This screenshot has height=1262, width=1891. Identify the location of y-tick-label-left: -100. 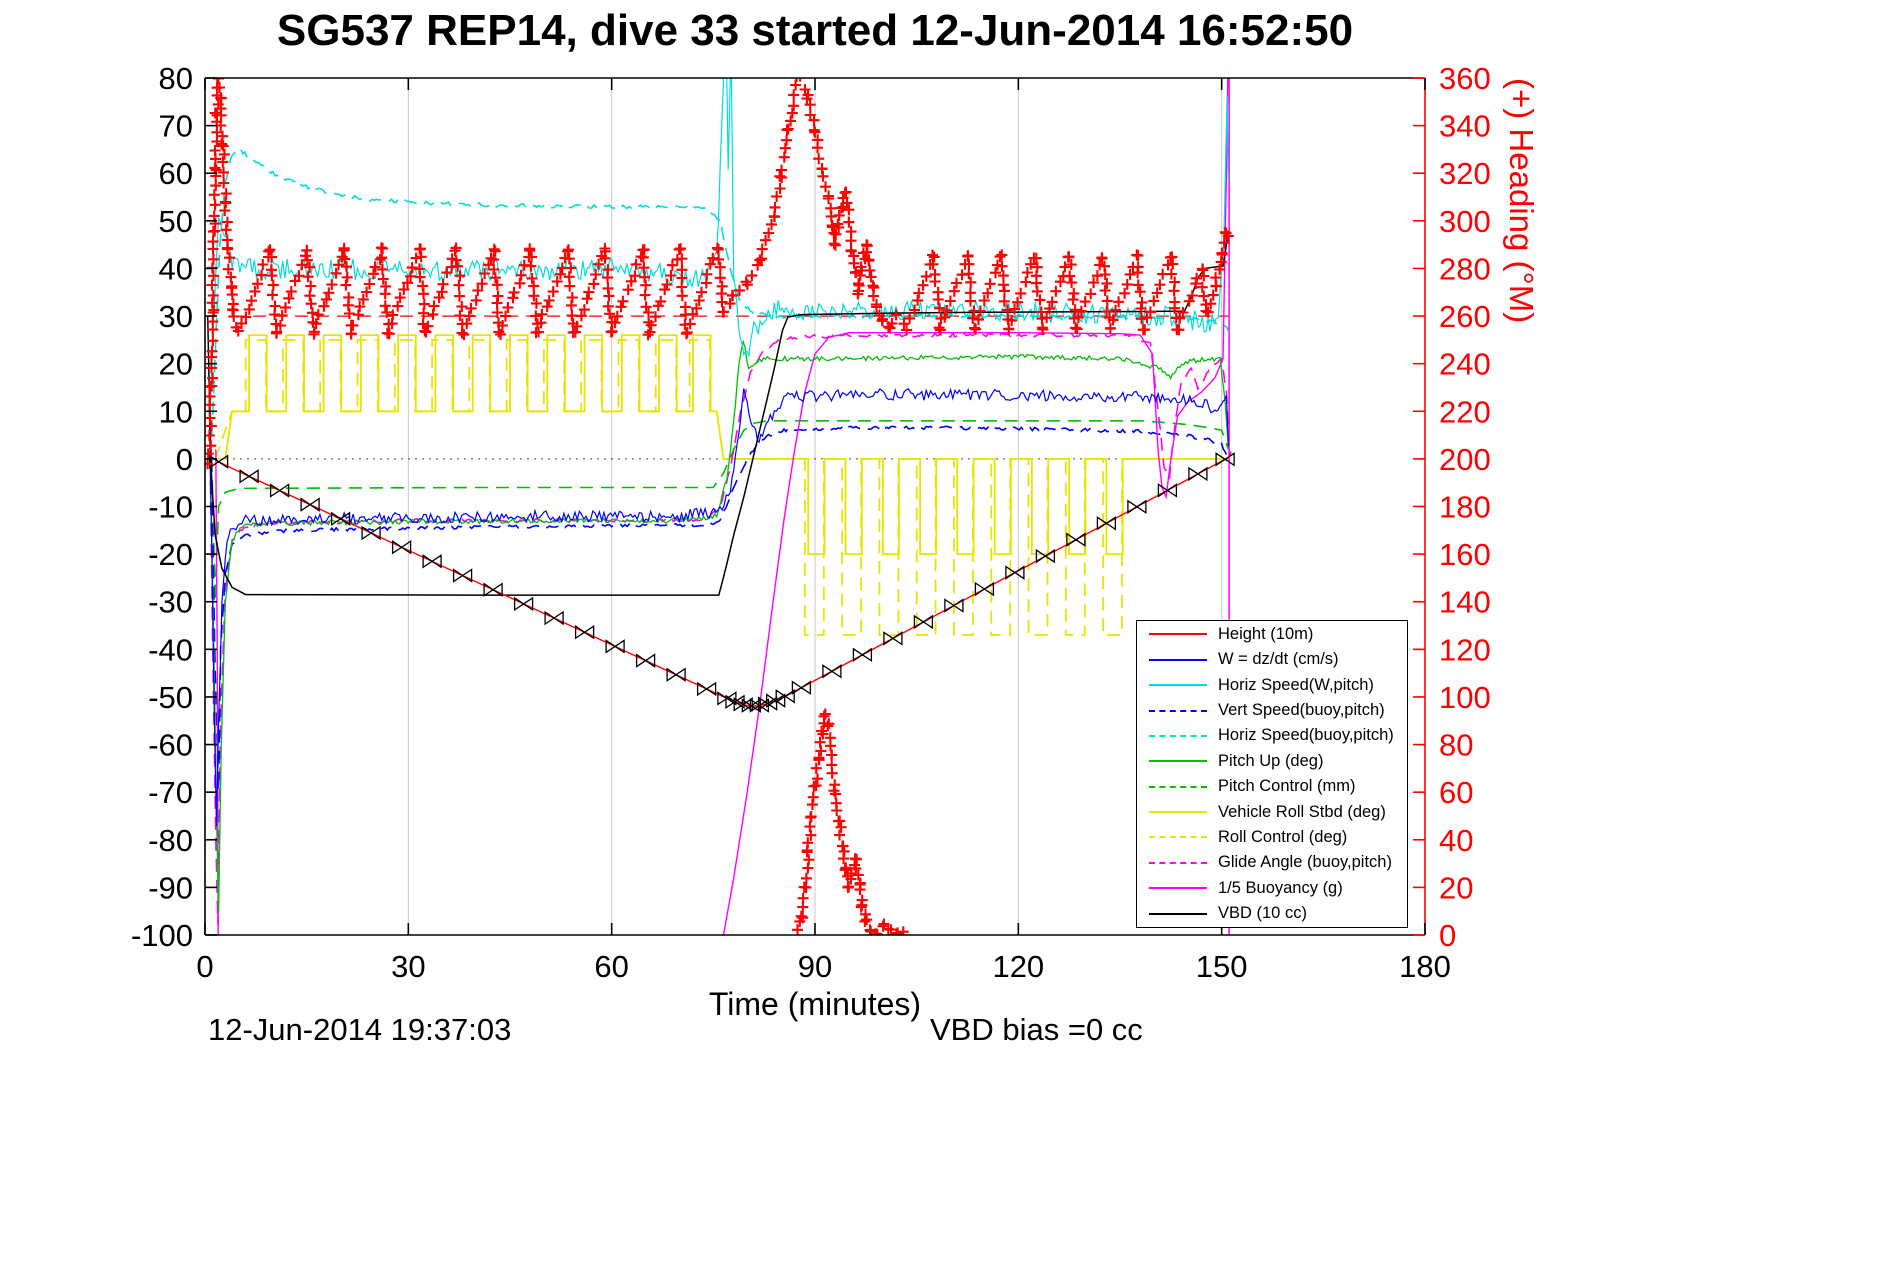
(162, 935).